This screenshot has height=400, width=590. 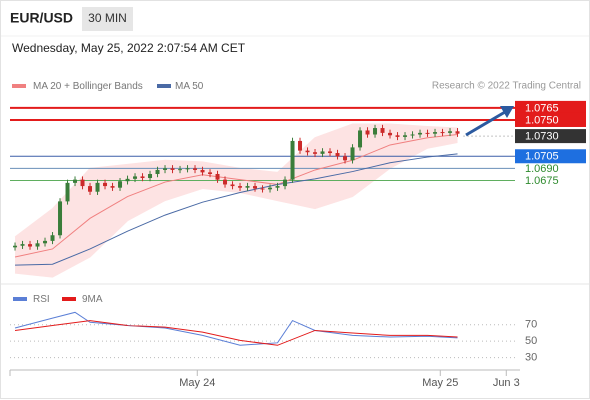 I want to click on trend-arrow, so click(x=489, y=121).